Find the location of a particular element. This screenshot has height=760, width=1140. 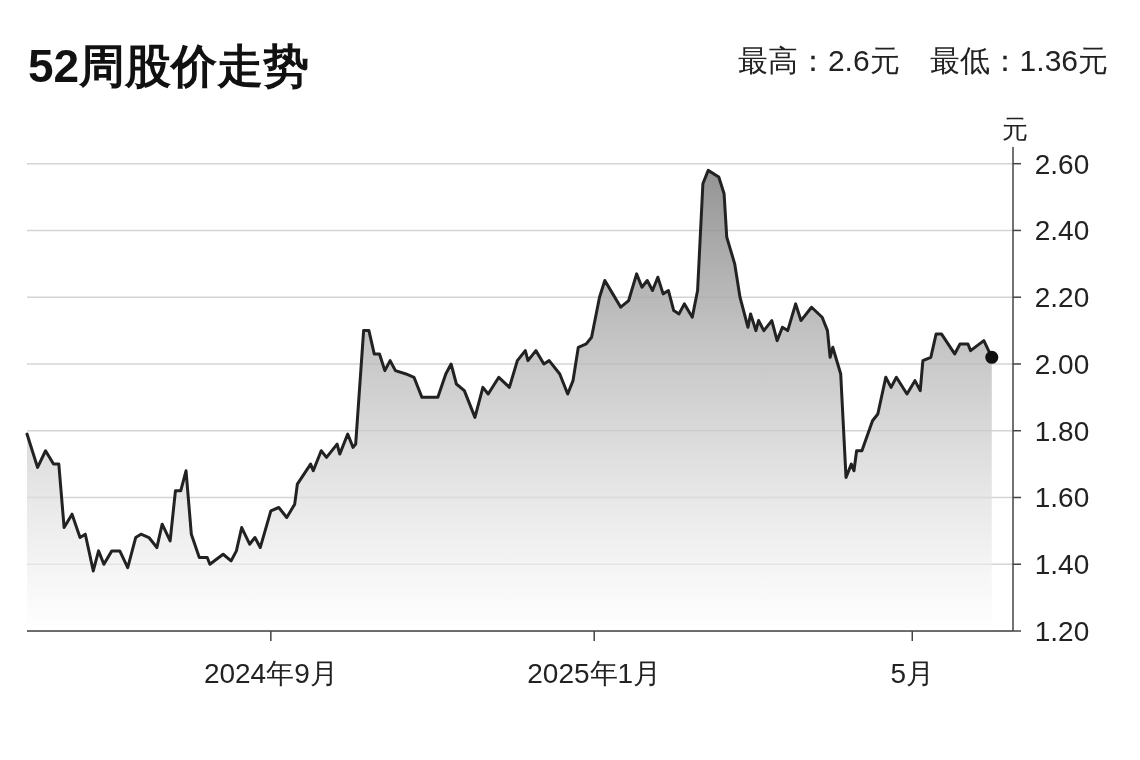

x-tick-label: 5月 is located at coordinates (912, 673).